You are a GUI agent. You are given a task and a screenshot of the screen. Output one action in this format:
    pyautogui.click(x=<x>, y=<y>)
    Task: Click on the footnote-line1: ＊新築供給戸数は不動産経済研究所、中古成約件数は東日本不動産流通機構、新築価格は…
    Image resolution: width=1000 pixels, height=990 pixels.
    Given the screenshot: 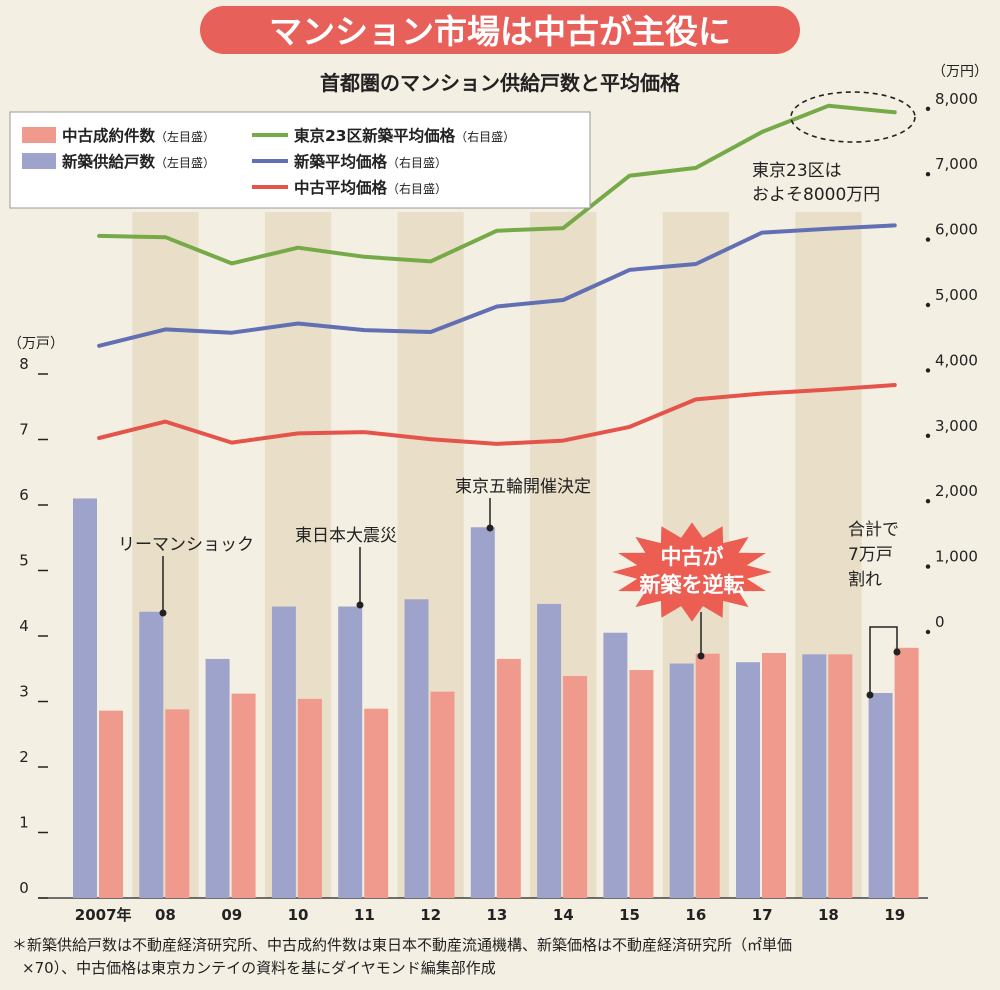 What is the action you would take?
    pyautogui.click(x=402, y=945)
    